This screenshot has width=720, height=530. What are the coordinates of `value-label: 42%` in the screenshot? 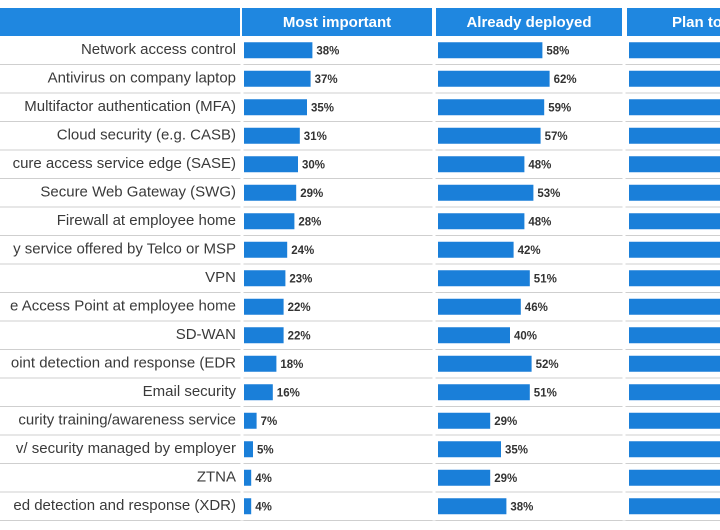 It's located at (529, 251).